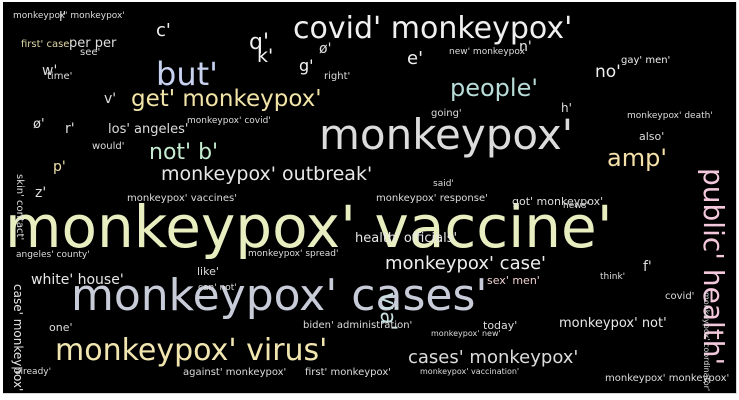  Describe the element at coordinates (465, 263) in the screenshot. I see `word-cloud-term: monkeypox' case'` at that location.